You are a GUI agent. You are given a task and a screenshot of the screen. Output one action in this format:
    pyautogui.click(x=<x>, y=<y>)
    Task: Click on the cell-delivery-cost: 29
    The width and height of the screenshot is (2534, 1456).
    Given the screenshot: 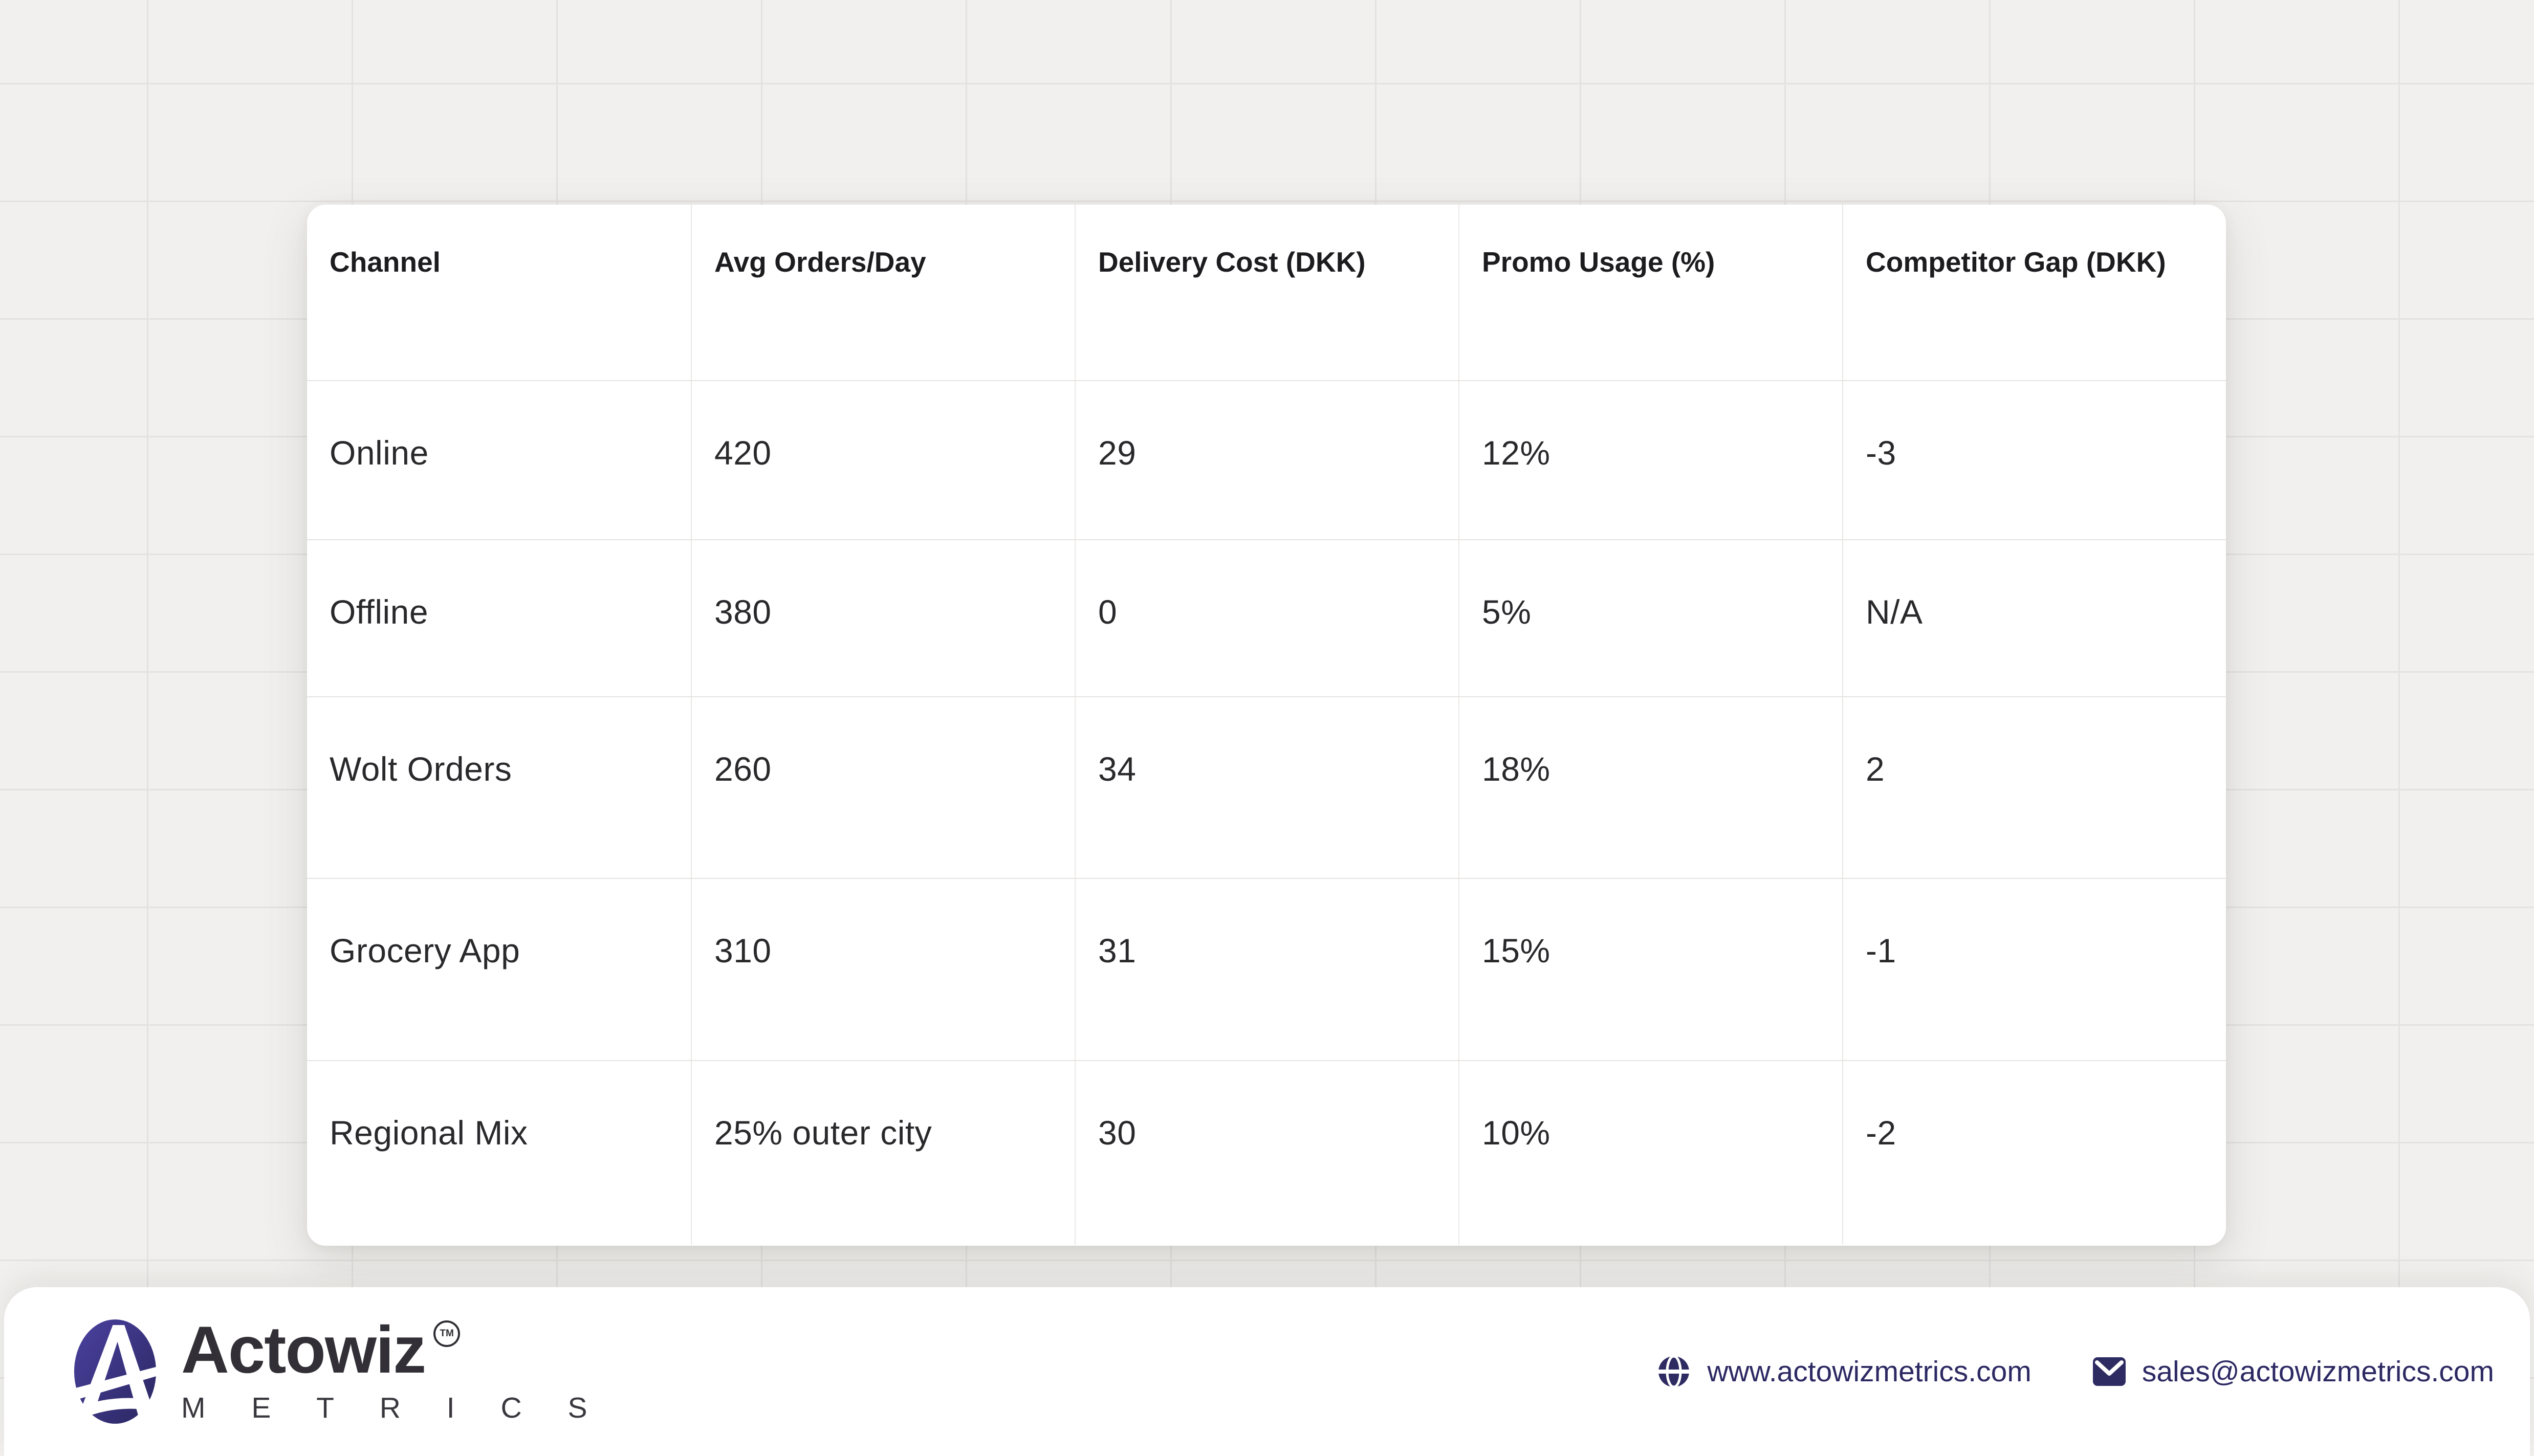 What is the action you would take?
    pyautogui.click(x=1267, y=460)
    